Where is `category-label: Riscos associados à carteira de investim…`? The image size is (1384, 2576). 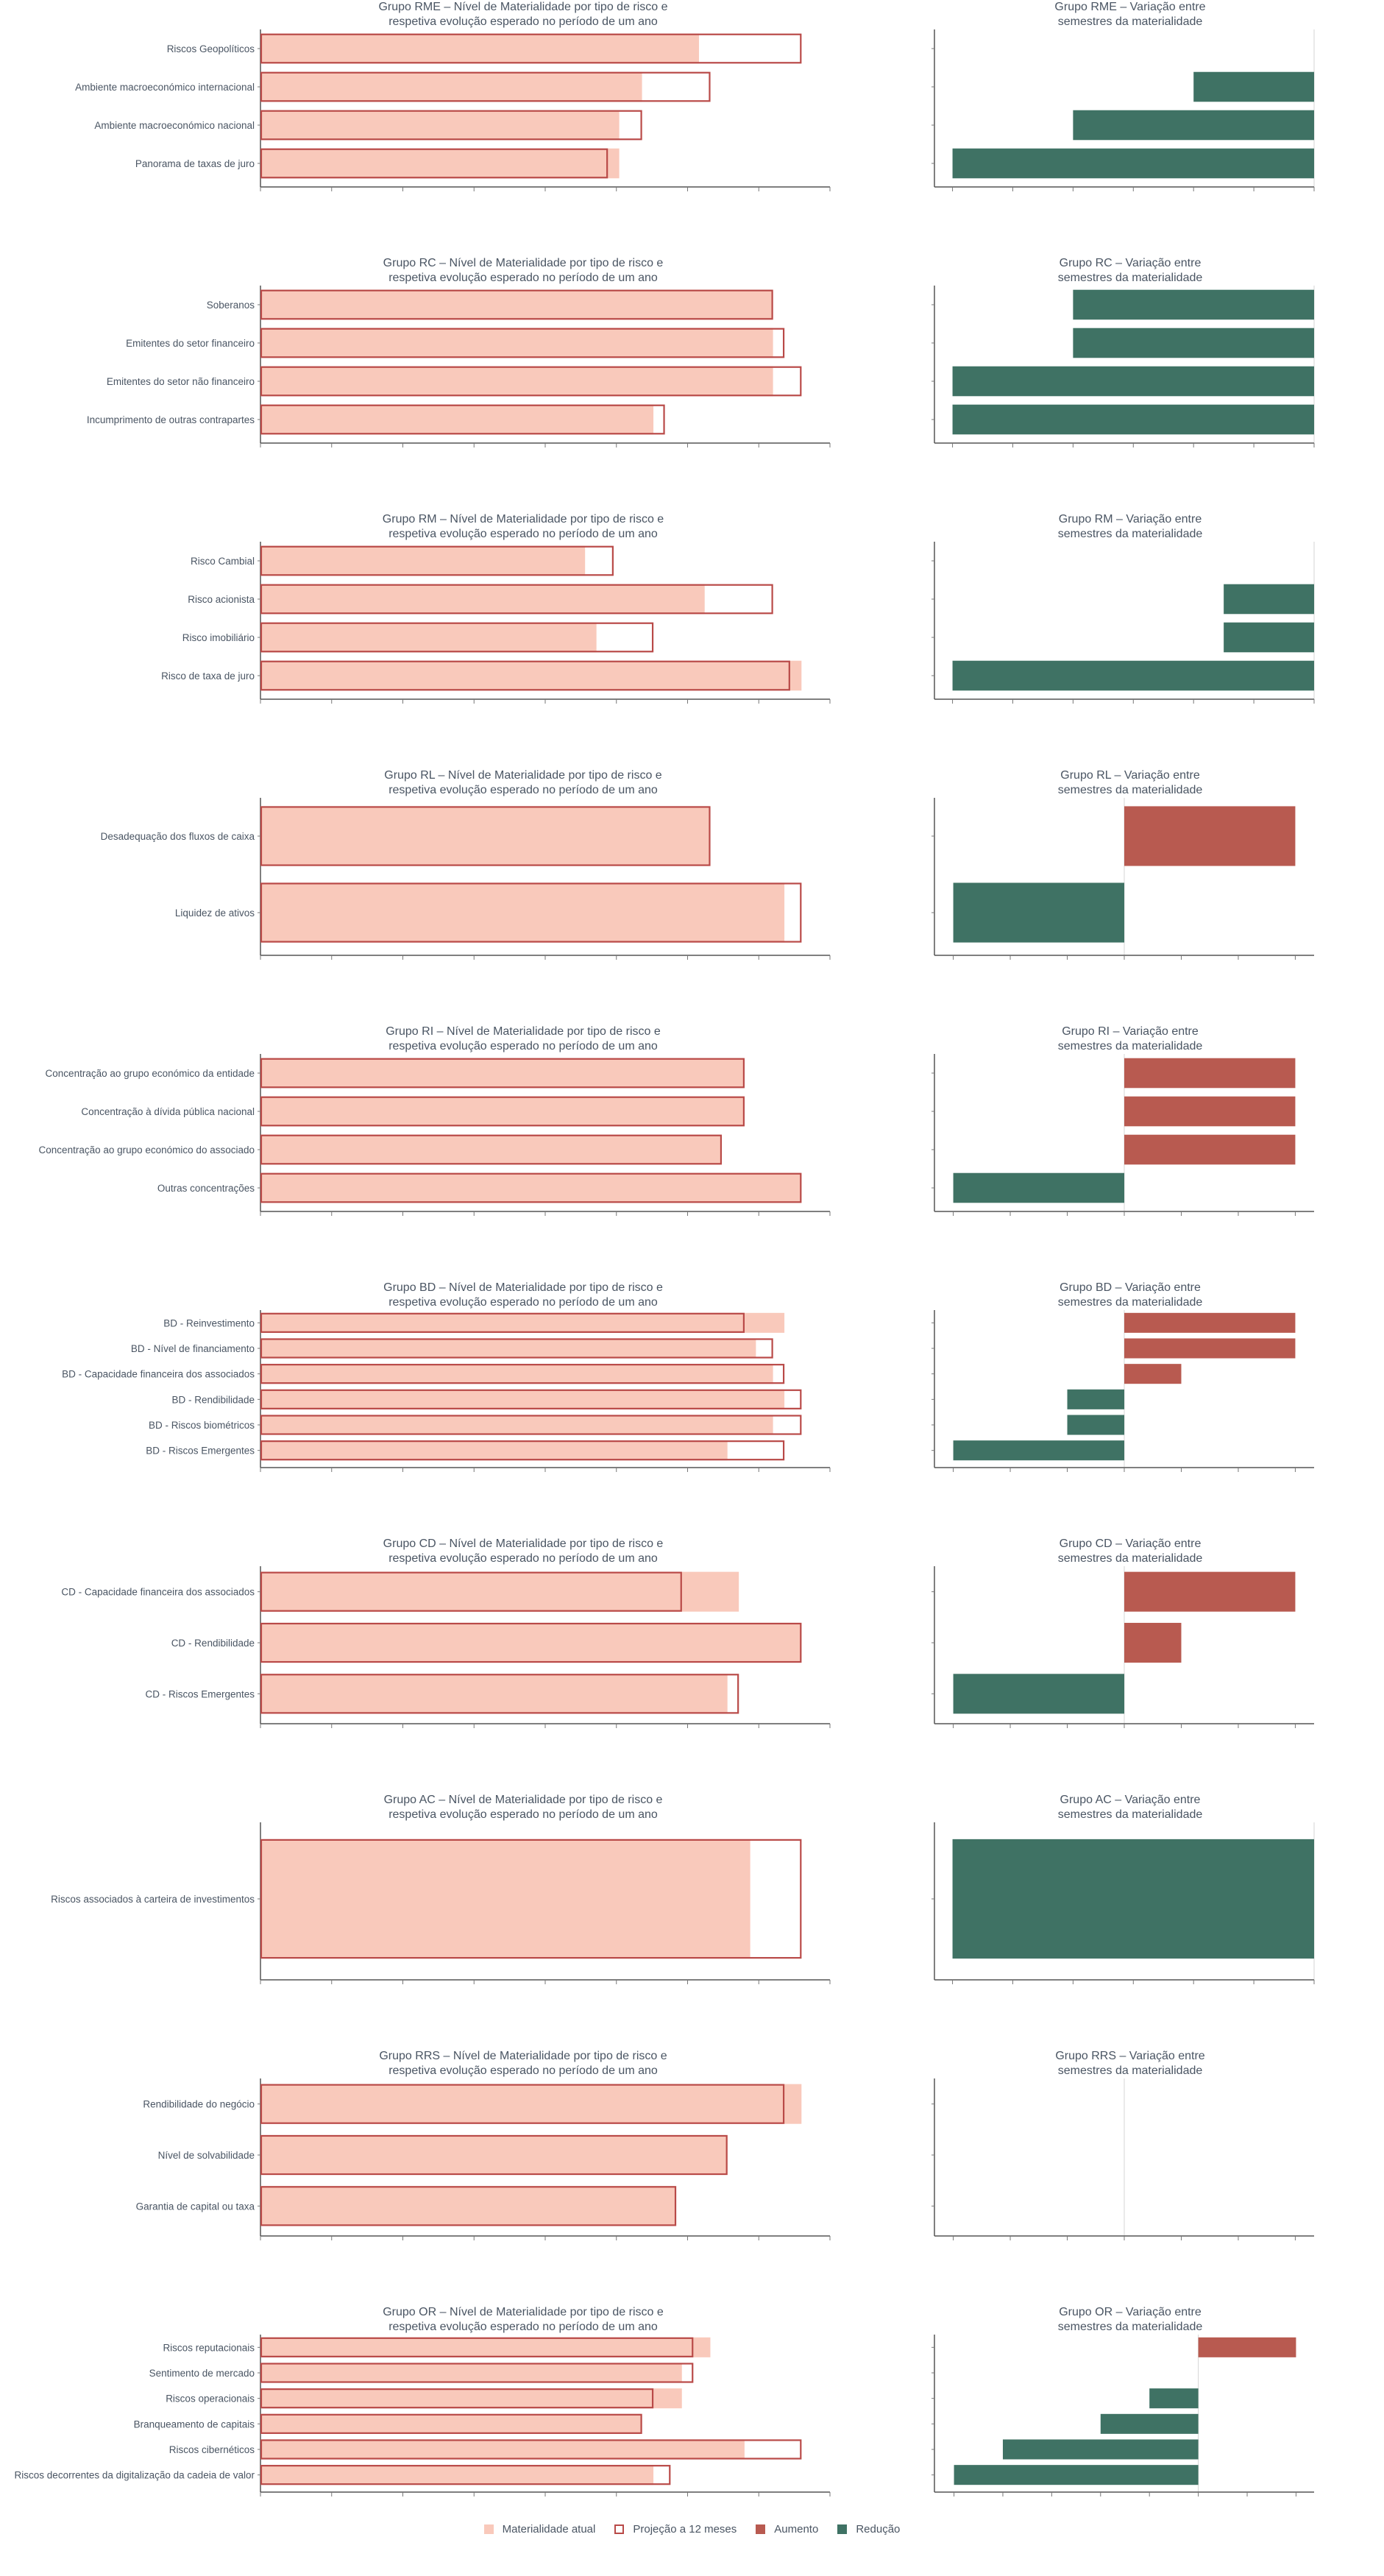 category-label: Riscos associados à carteira de investim… is located at coordinates (153, 1899).